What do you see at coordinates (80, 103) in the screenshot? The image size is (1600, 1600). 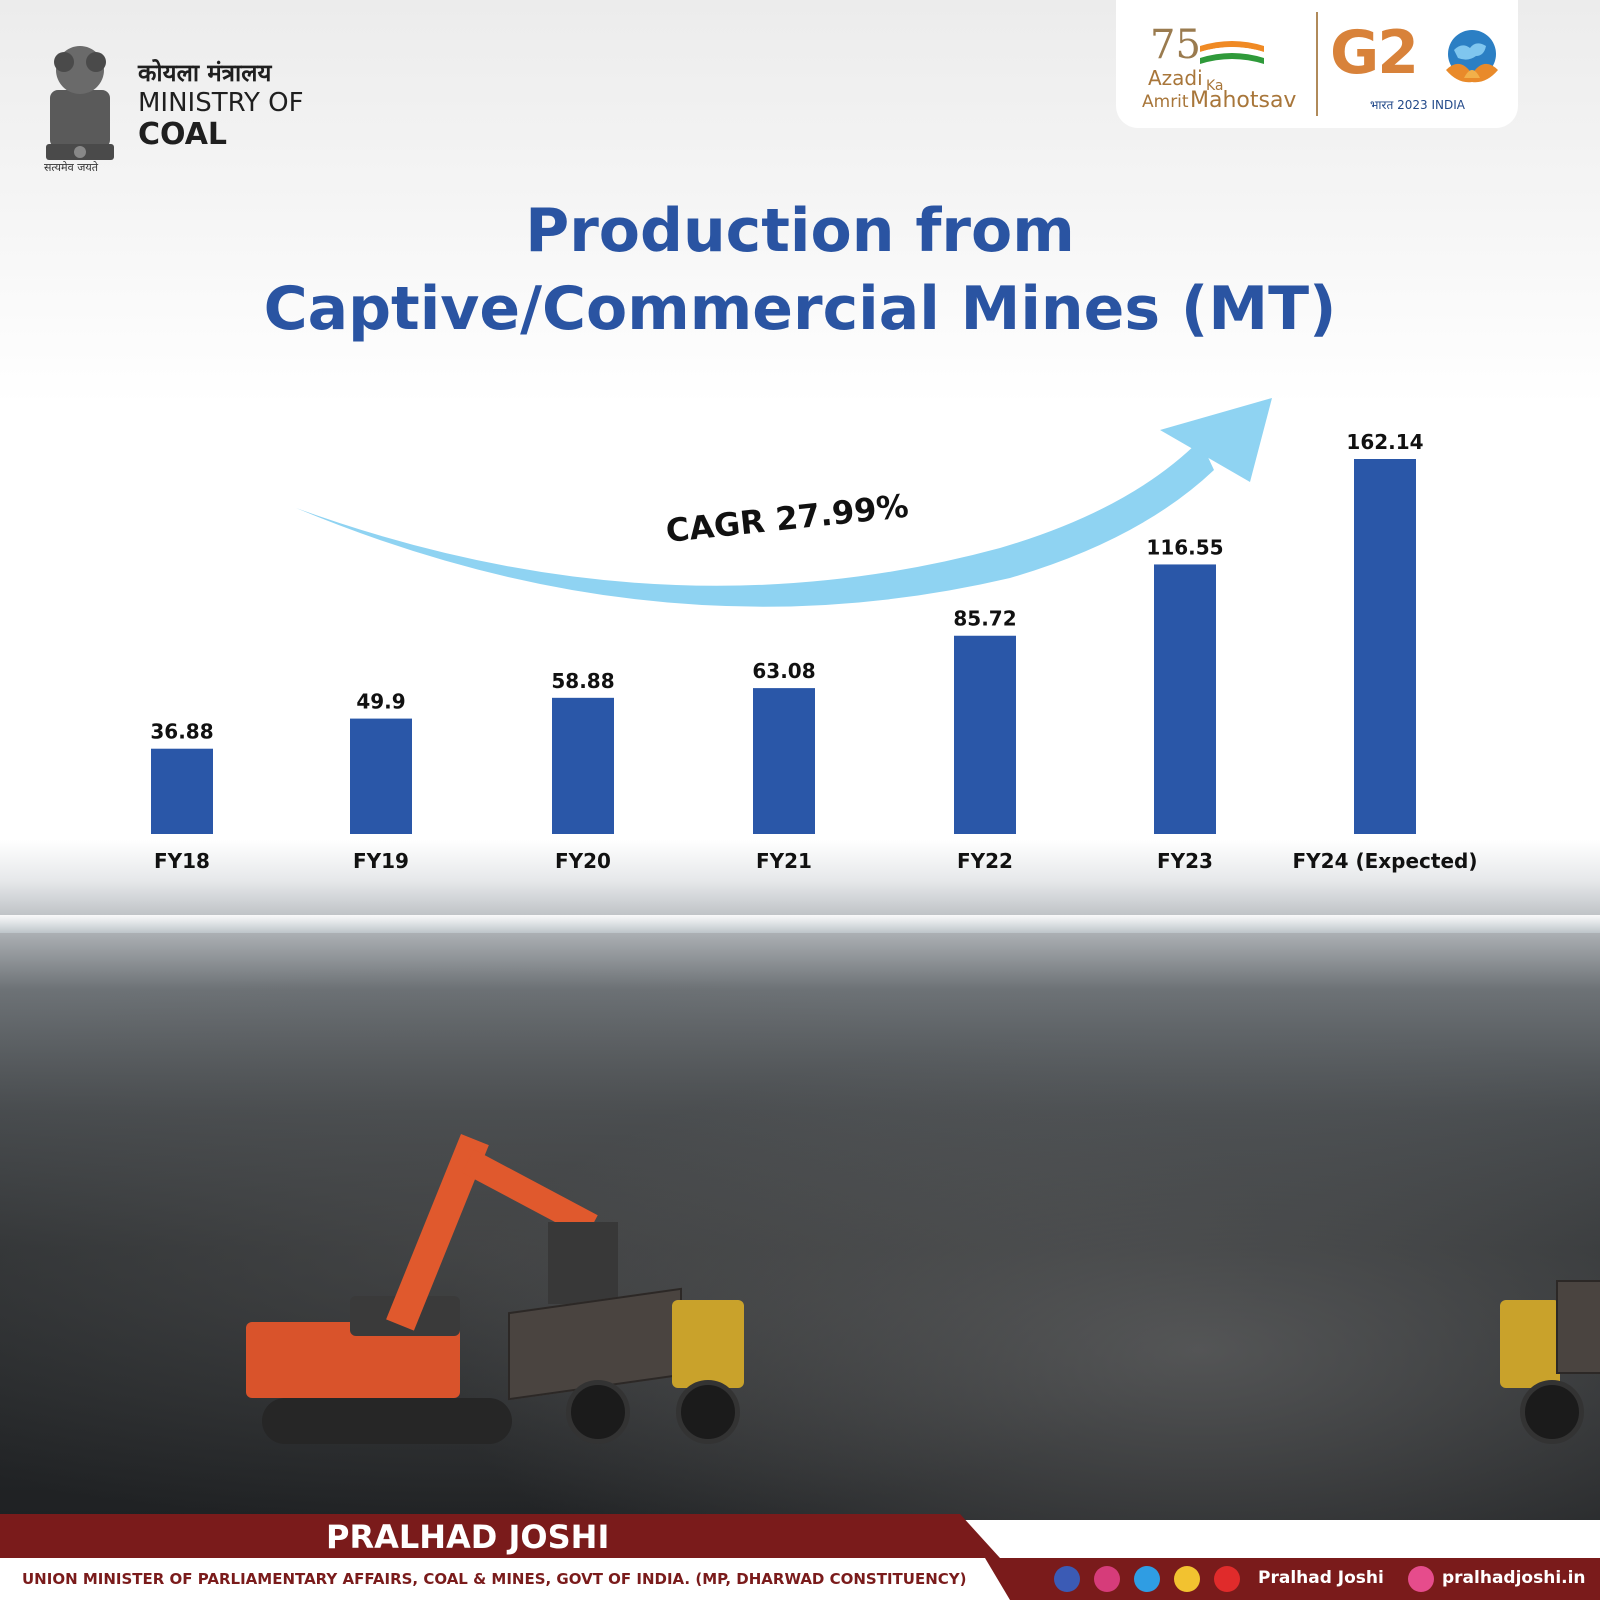 I see `national-emblem-icon` at bounding box center [80, 103].